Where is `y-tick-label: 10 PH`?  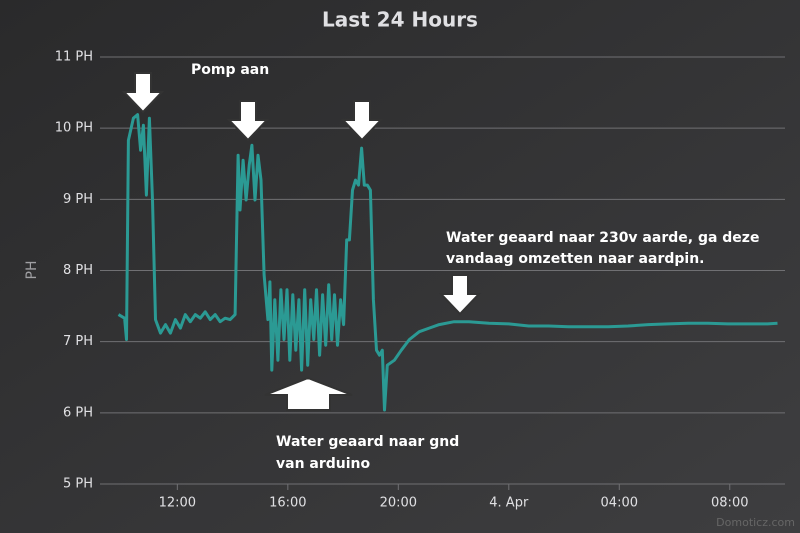
y-tick-label: 10 PH is located at coordinates (74, 128).